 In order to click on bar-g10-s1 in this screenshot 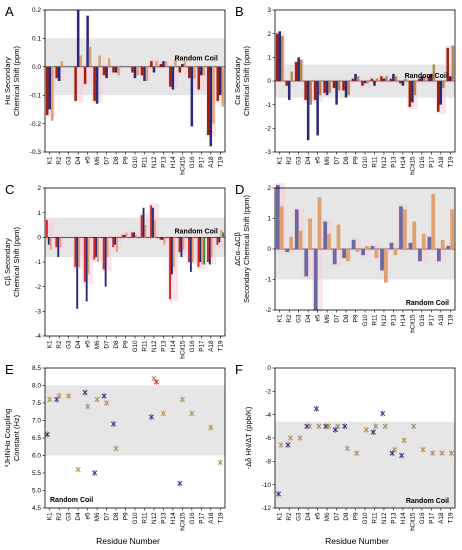, I will do `click(134, 235)`.